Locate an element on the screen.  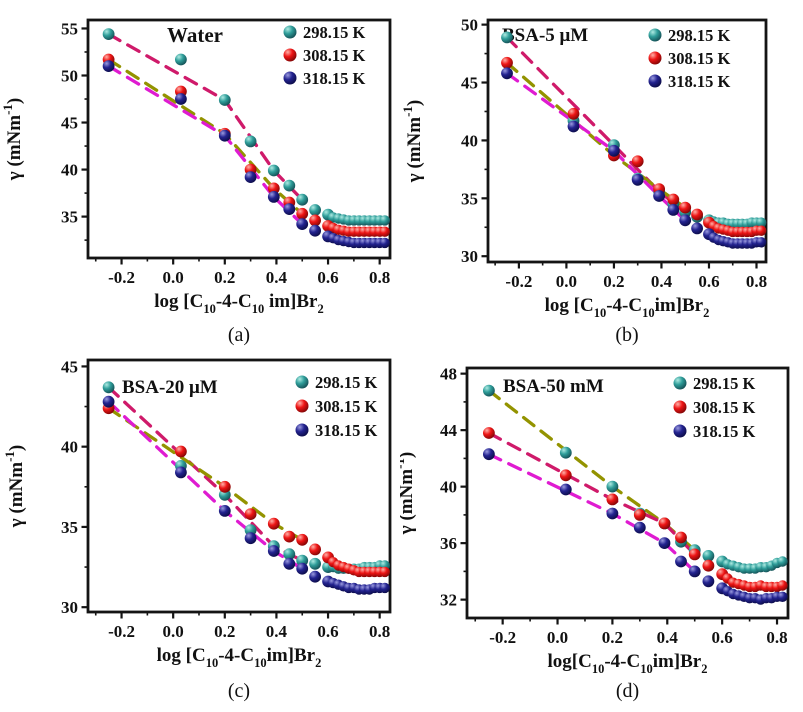
panel-title: Water is located at coordinates (195, 35).